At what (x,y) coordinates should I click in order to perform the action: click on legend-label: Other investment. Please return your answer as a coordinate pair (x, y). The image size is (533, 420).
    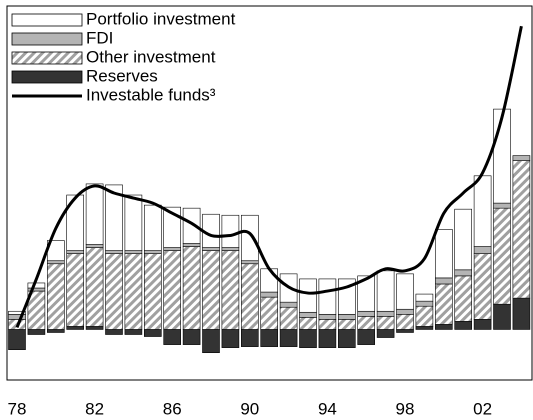
    Looking at the image, I should click on (151, 56).